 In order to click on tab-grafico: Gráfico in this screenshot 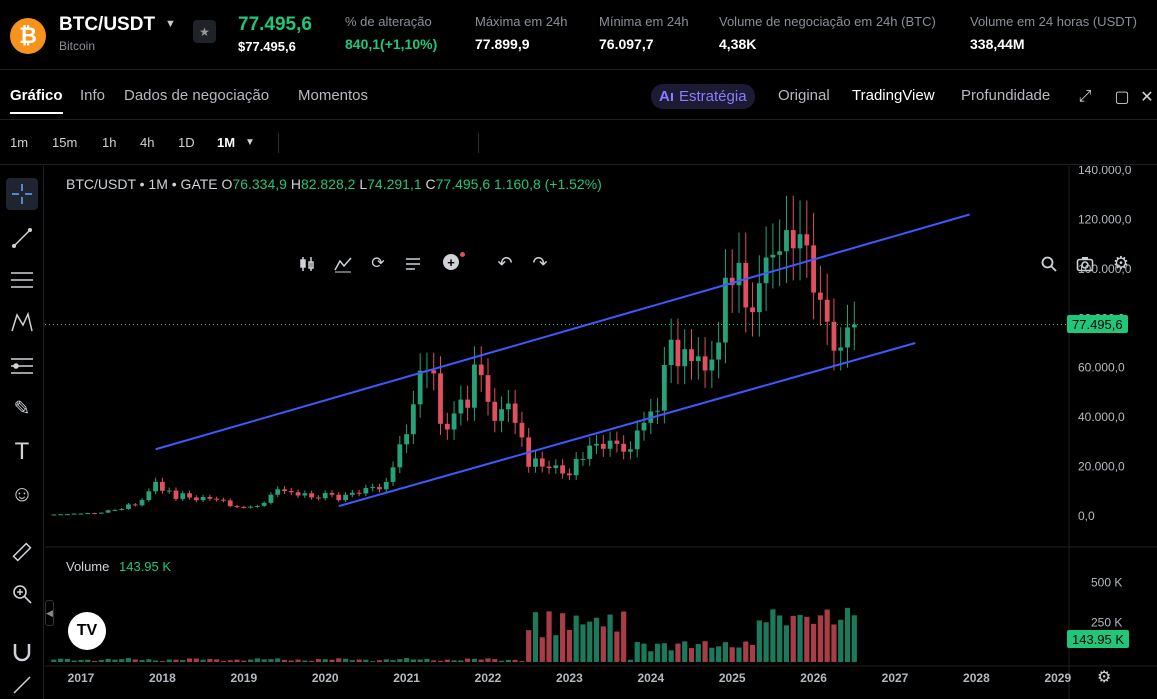, I will do `click(36, 100)`.